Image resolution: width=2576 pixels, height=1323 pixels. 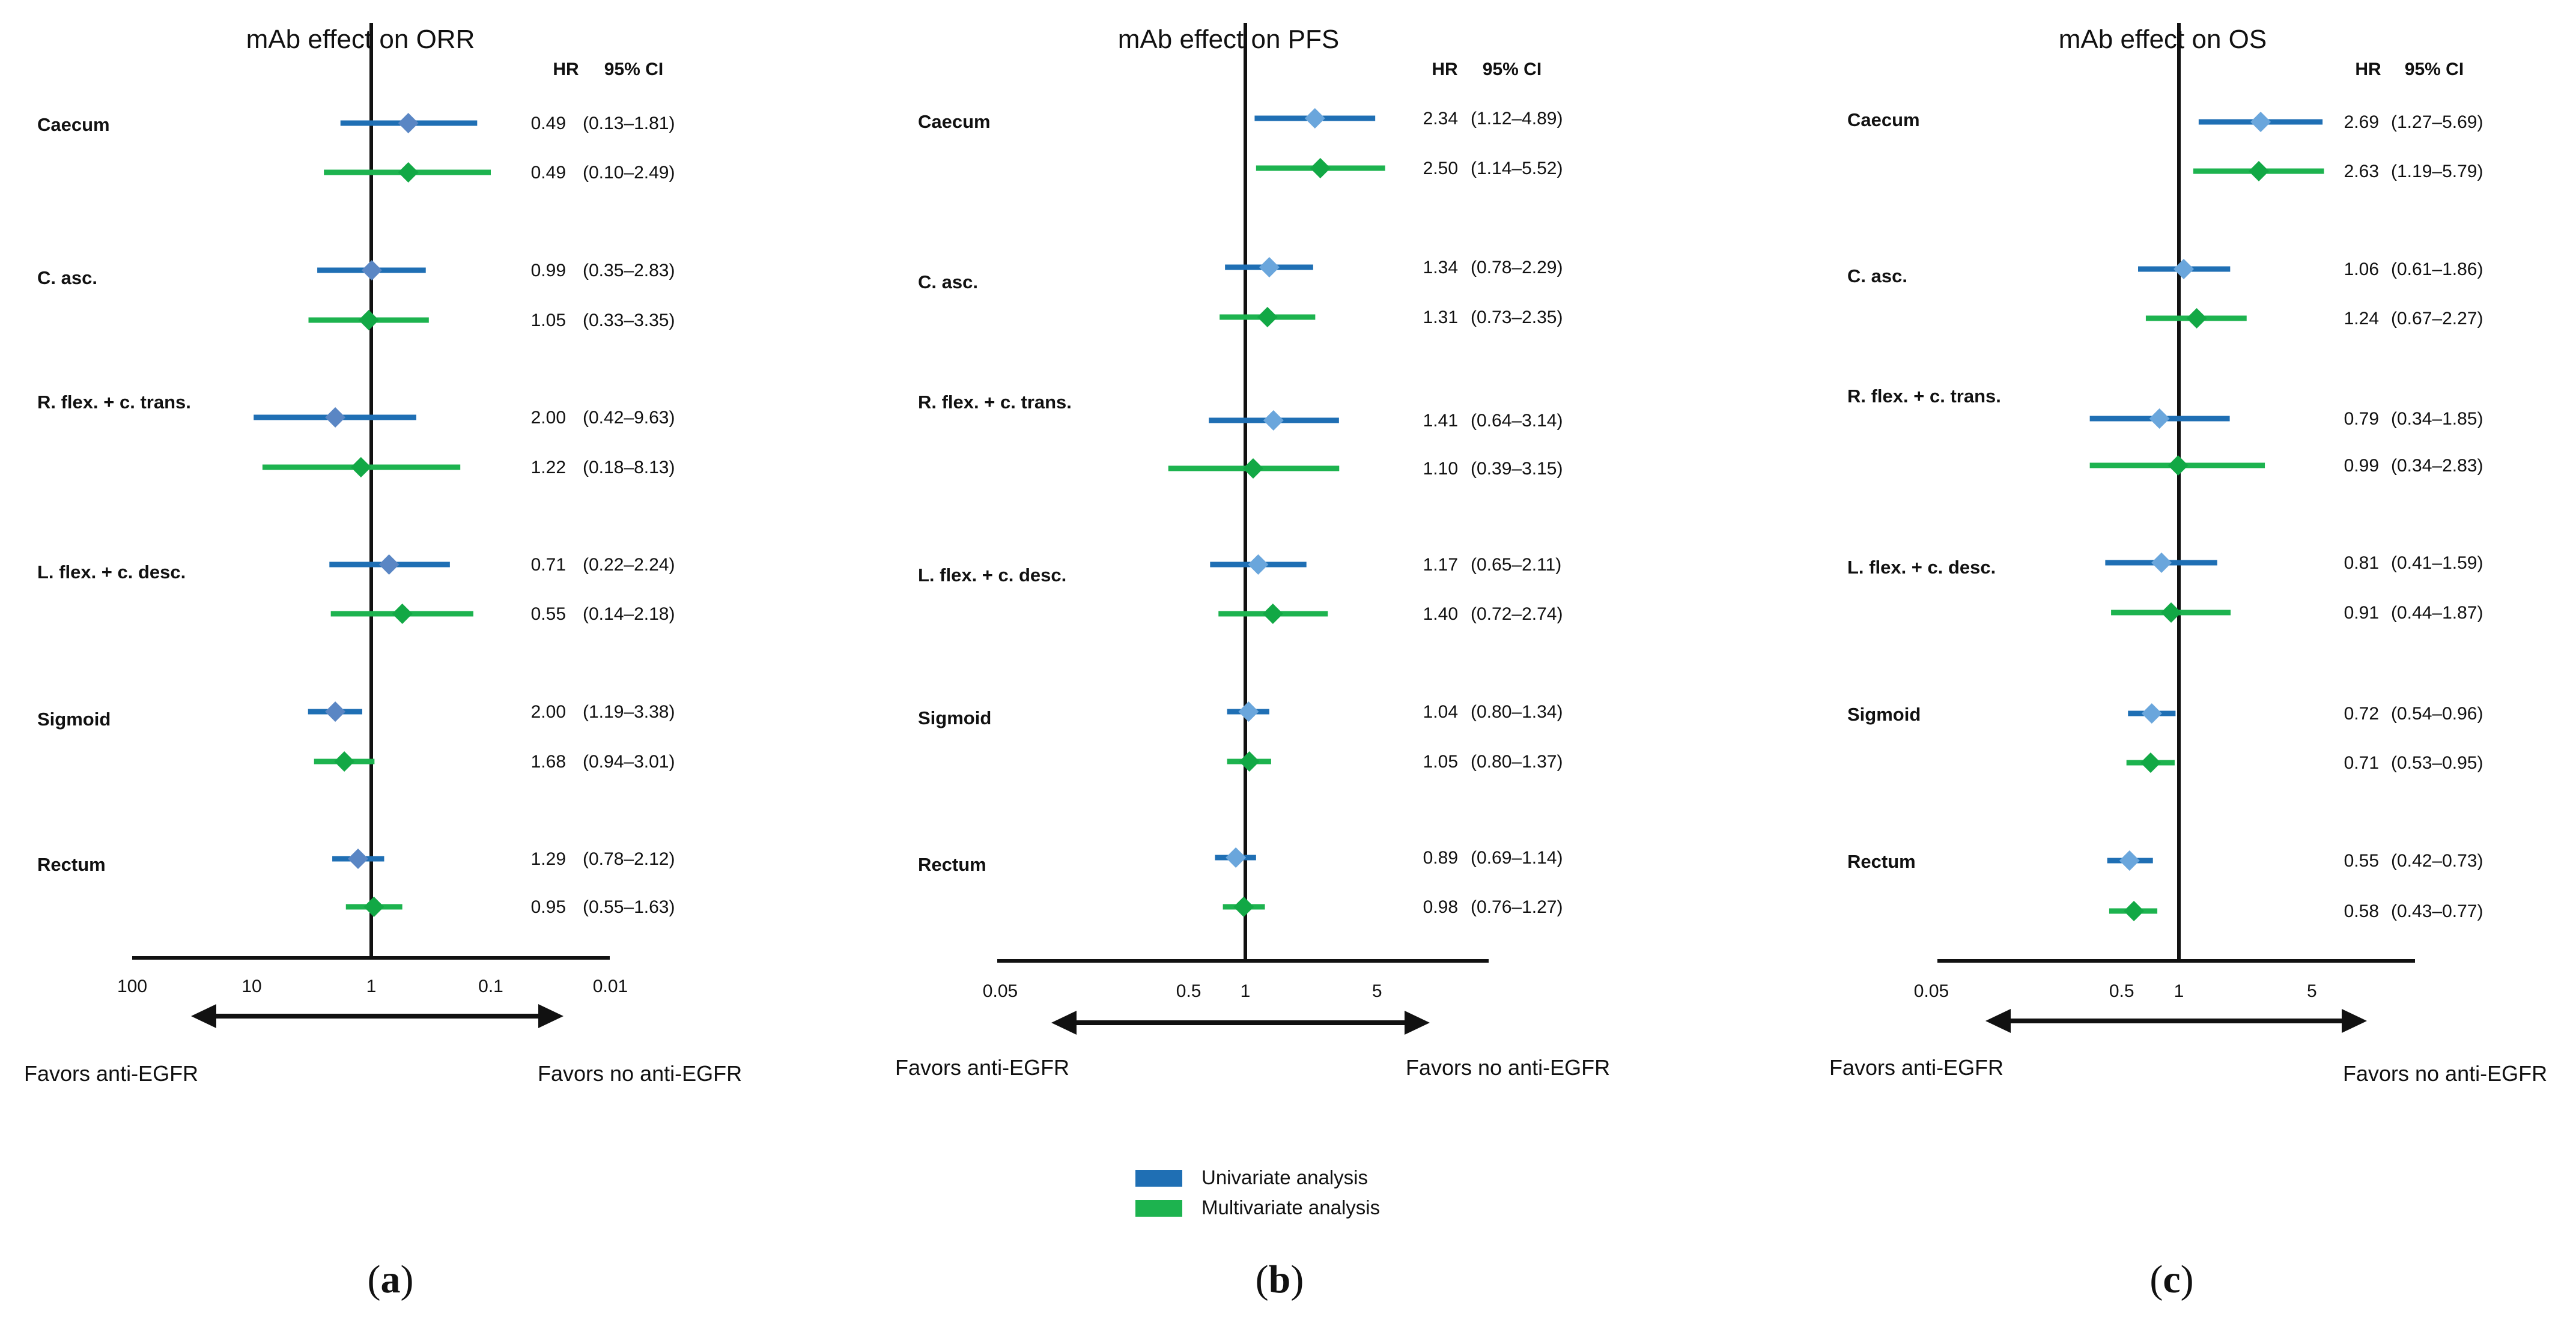 What do you see at coordinates (2437, 466) in the screenshot?
I see `ci-value: (0.34–2.83)` at bounding box center [2437, 466].